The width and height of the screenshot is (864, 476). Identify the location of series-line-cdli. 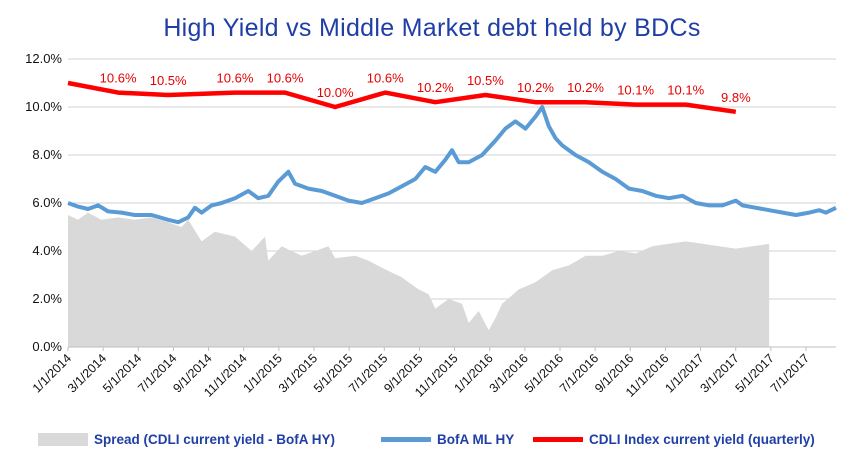
(402, 97).